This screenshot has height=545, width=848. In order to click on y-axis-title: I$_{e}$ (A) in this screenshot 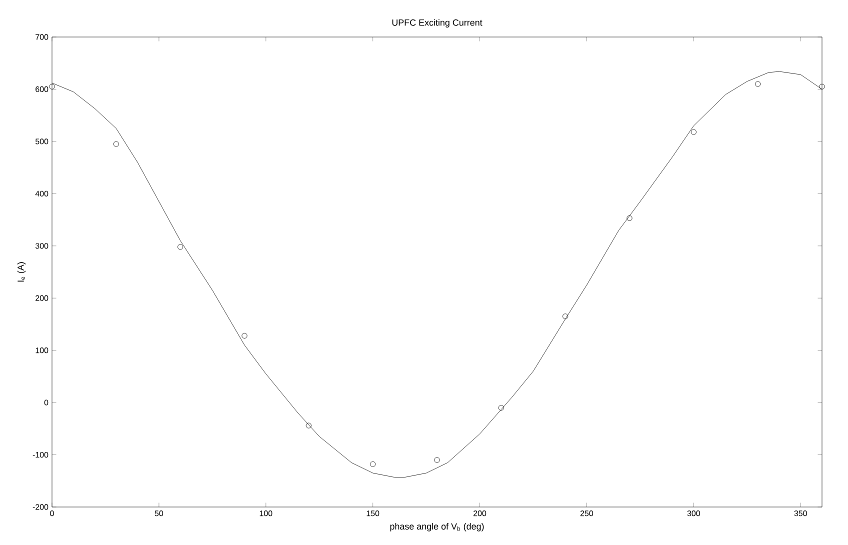, I will do `click(21, 272)`.